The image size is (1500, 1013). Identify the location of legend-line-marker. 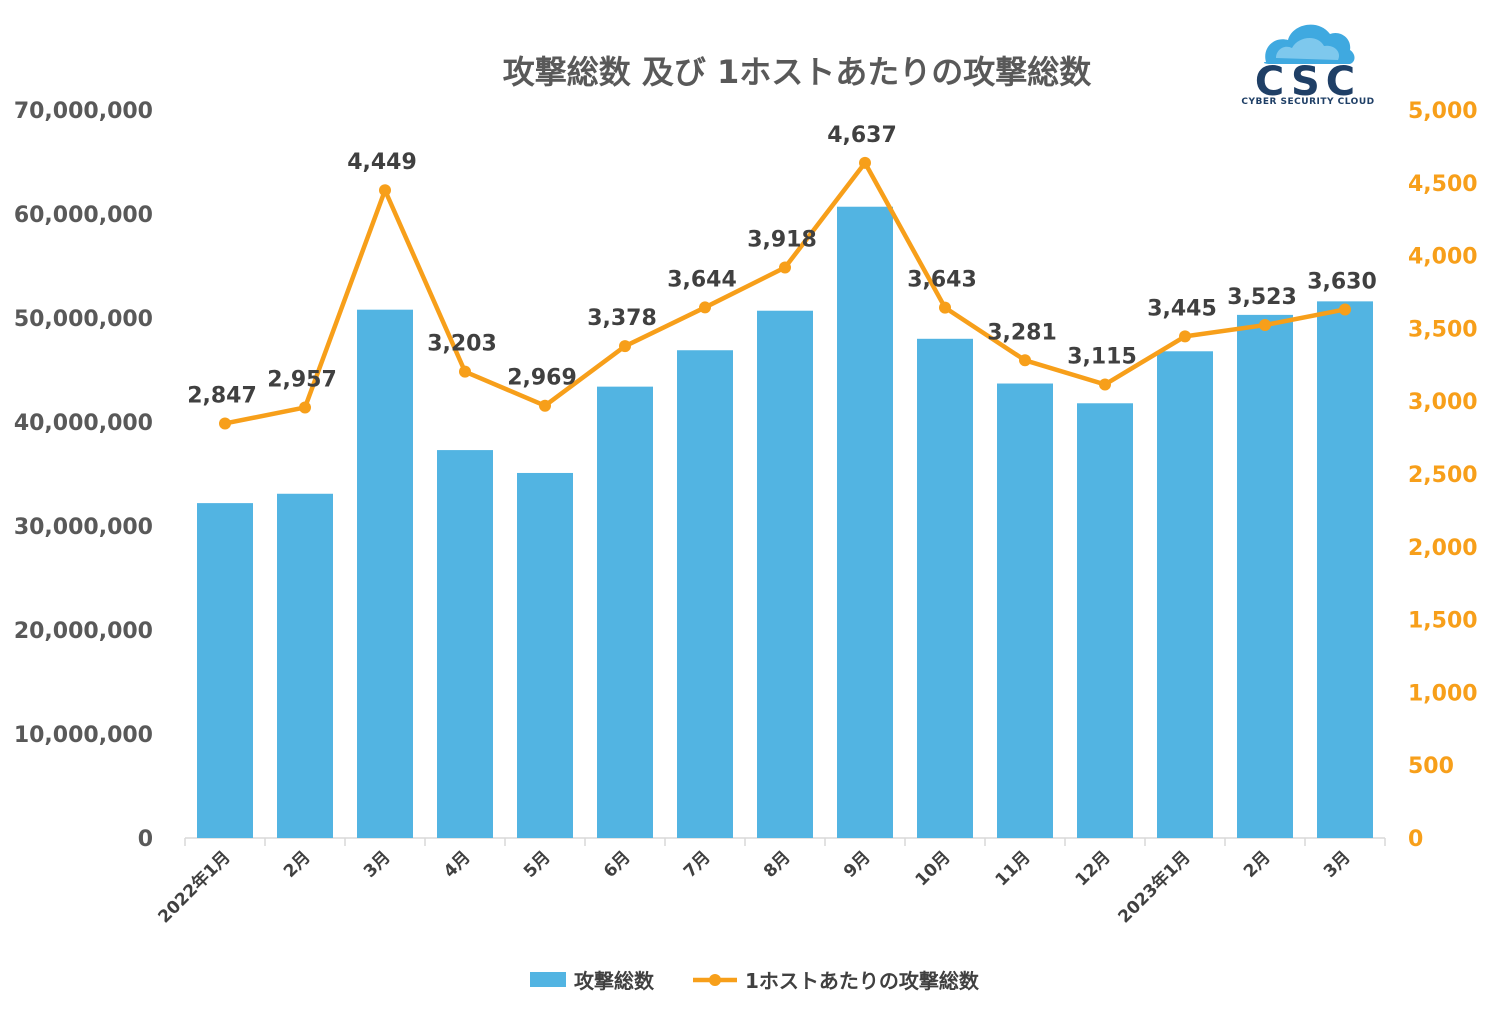
(715, 980).